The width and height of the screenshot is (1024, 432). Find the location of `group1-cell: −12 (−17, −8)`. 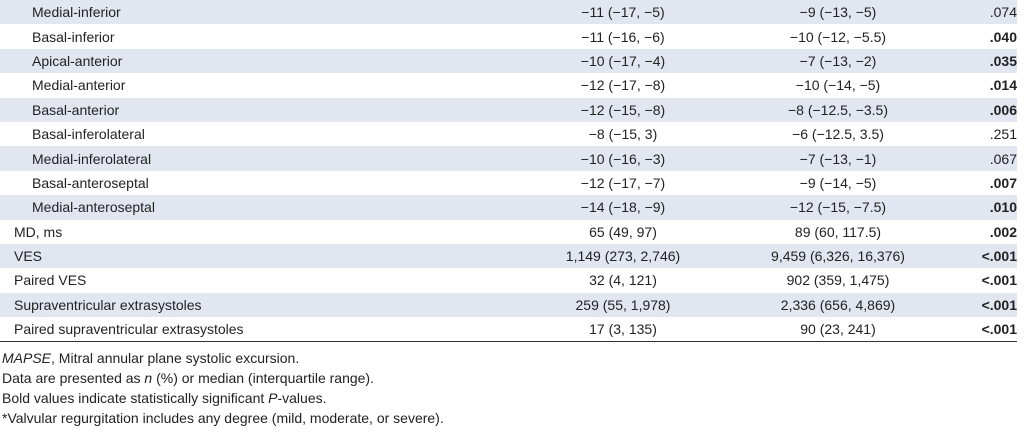

group1-cell: −12 (−17, −8) is located at coordinates (605, 85).